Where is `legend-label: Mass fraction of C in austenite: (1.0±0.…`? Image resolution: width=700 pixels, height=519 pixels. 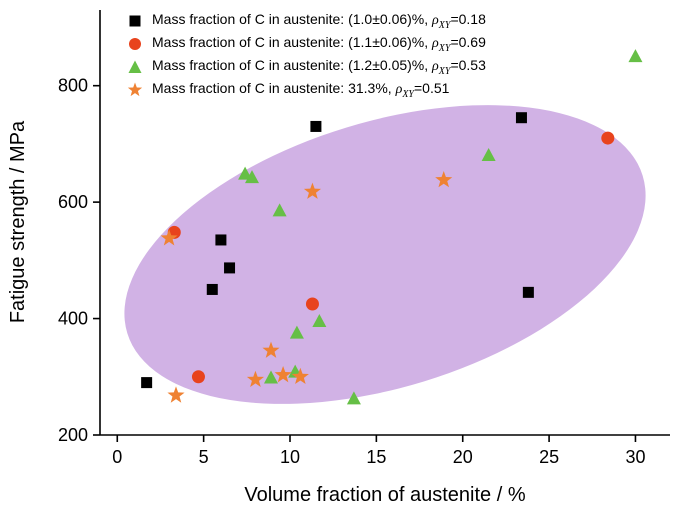
legend-label: Mass fraction of C in austenite: (1.0±0.… is located at coordinates (319, 21).